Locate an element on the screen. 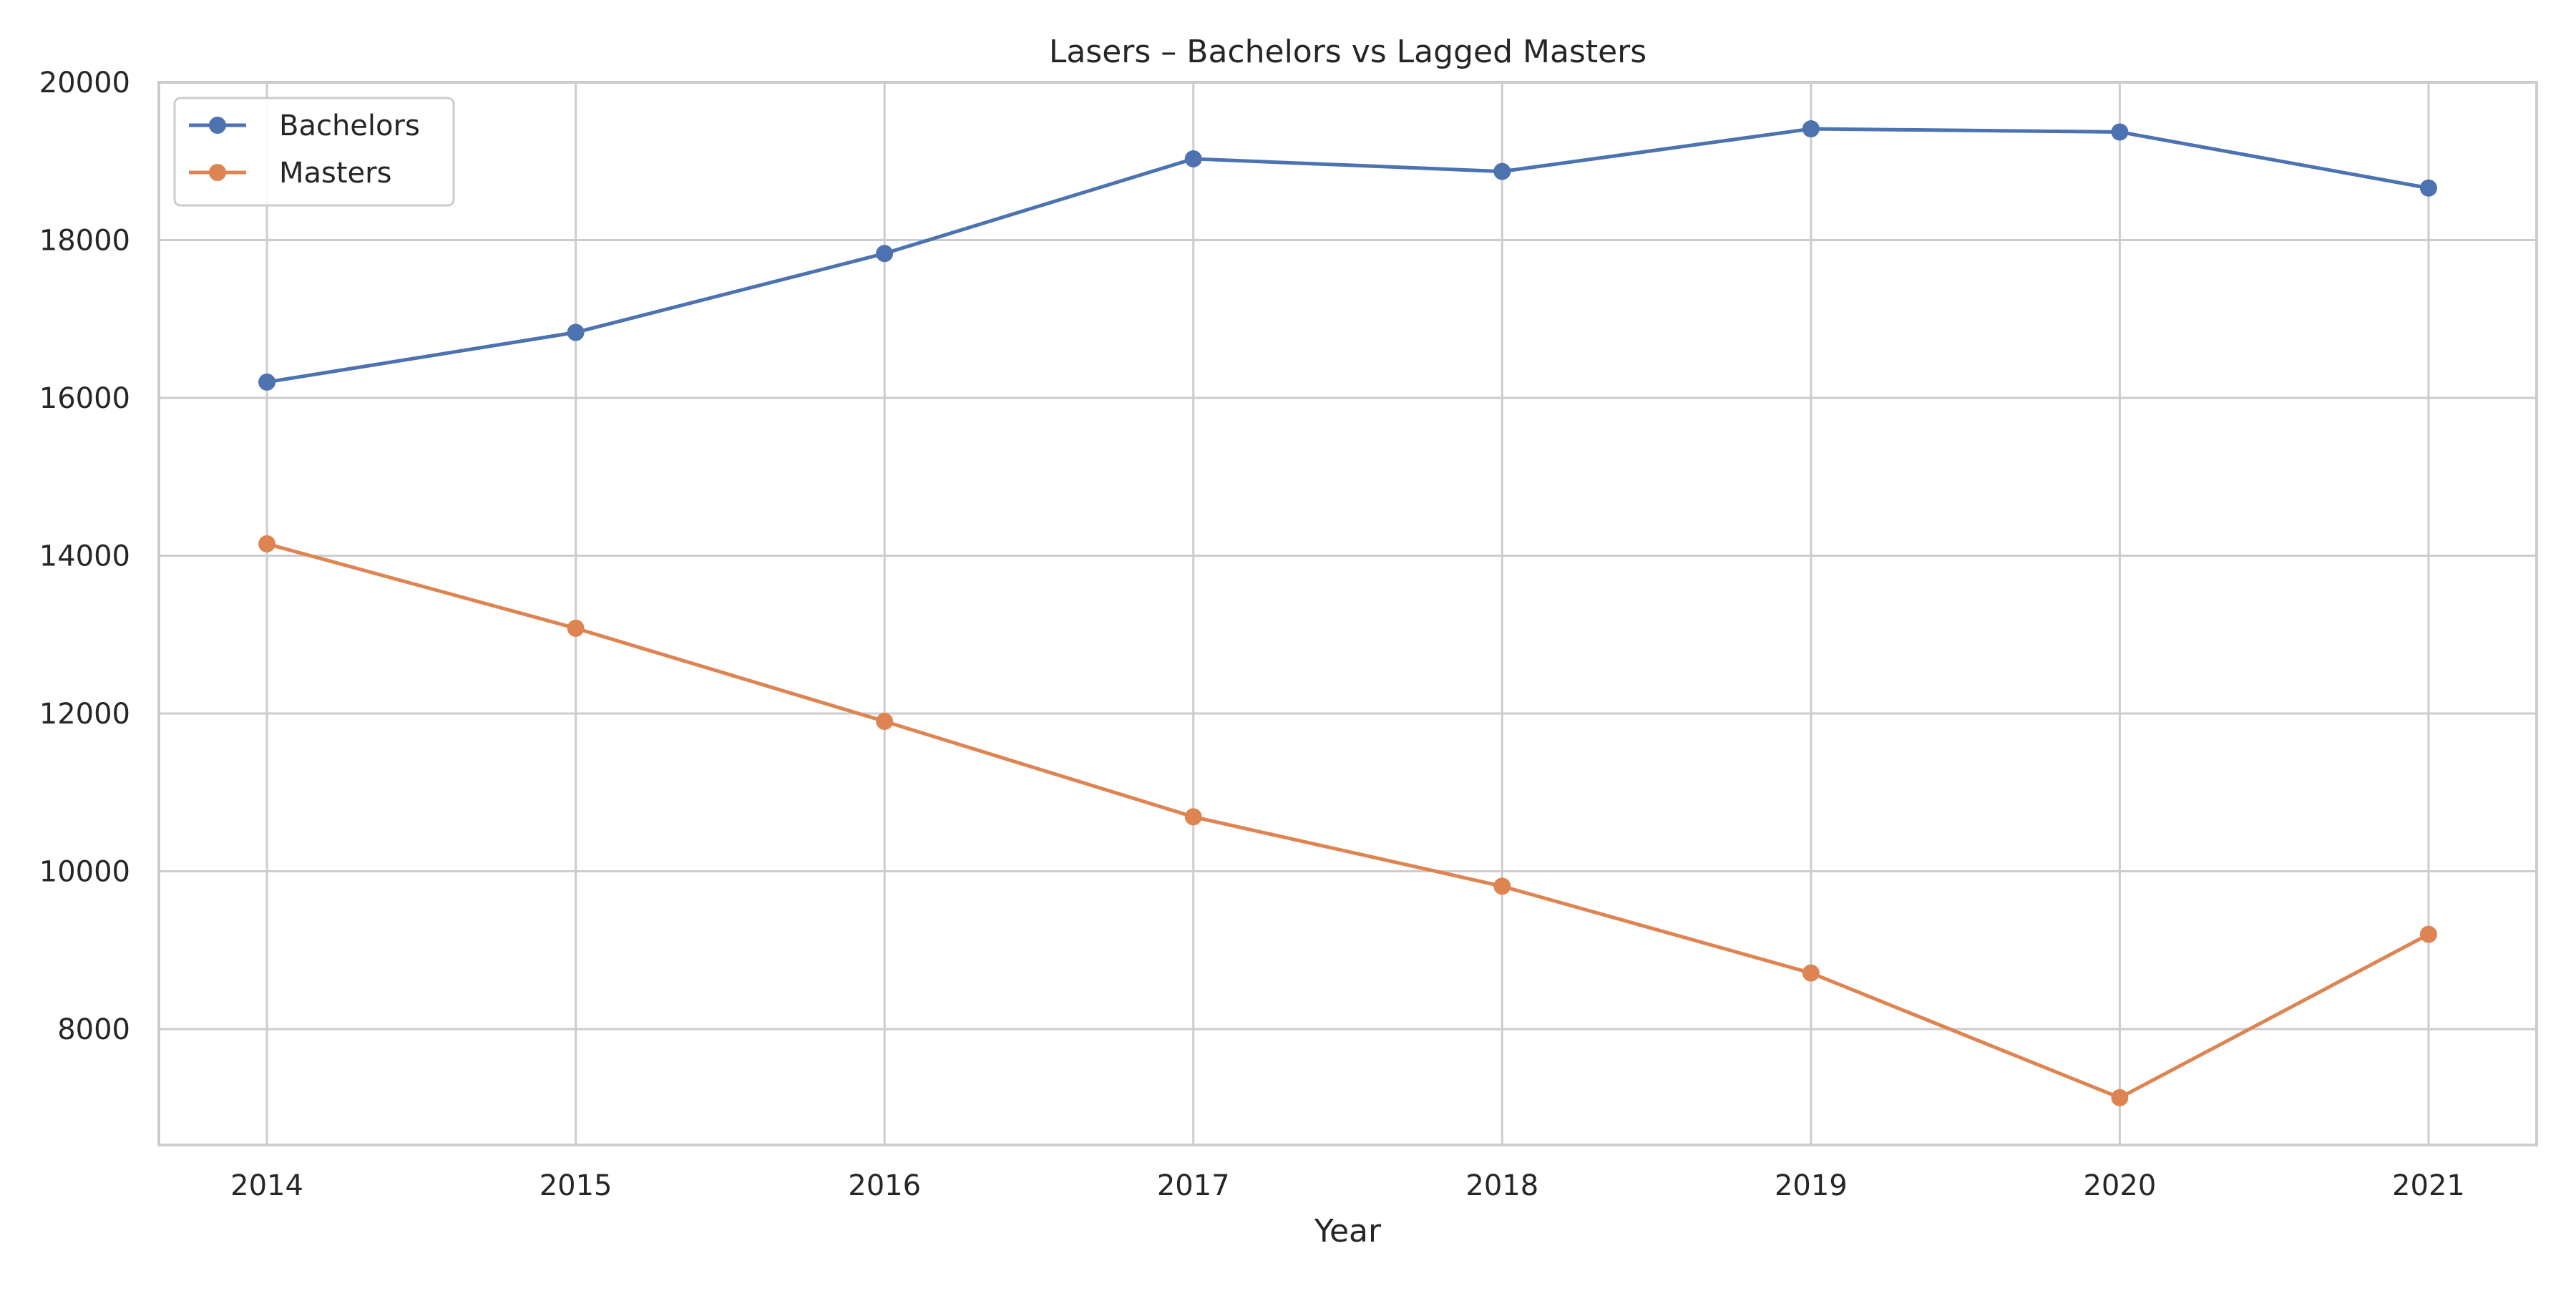 The height and width of the screenshot is (1291, 2576). x-tick-label: 2020 is located at coordinates (2119, 1185).